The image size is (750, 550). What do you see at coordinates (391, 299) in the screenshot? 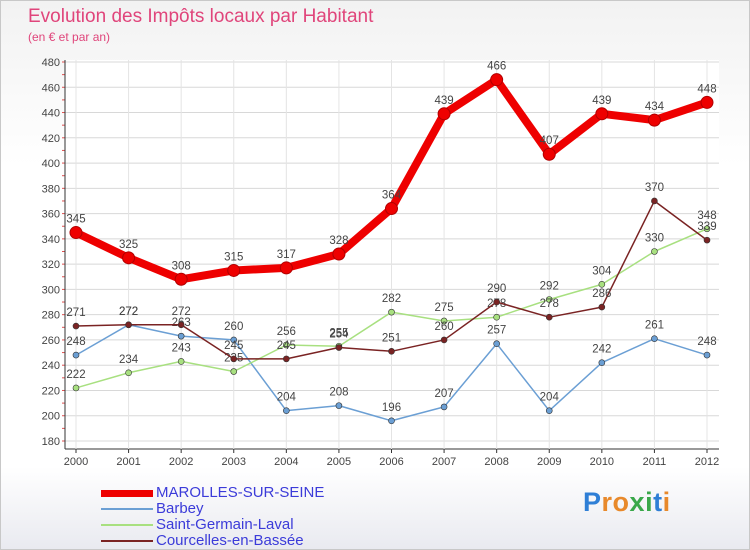
I see `data-label: 282` at bounding box center [391, 299].